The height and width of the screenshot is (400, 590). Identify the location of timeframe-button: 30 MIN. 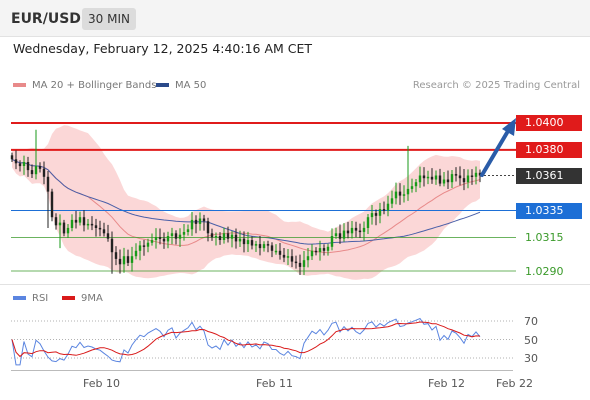
(109, 19).